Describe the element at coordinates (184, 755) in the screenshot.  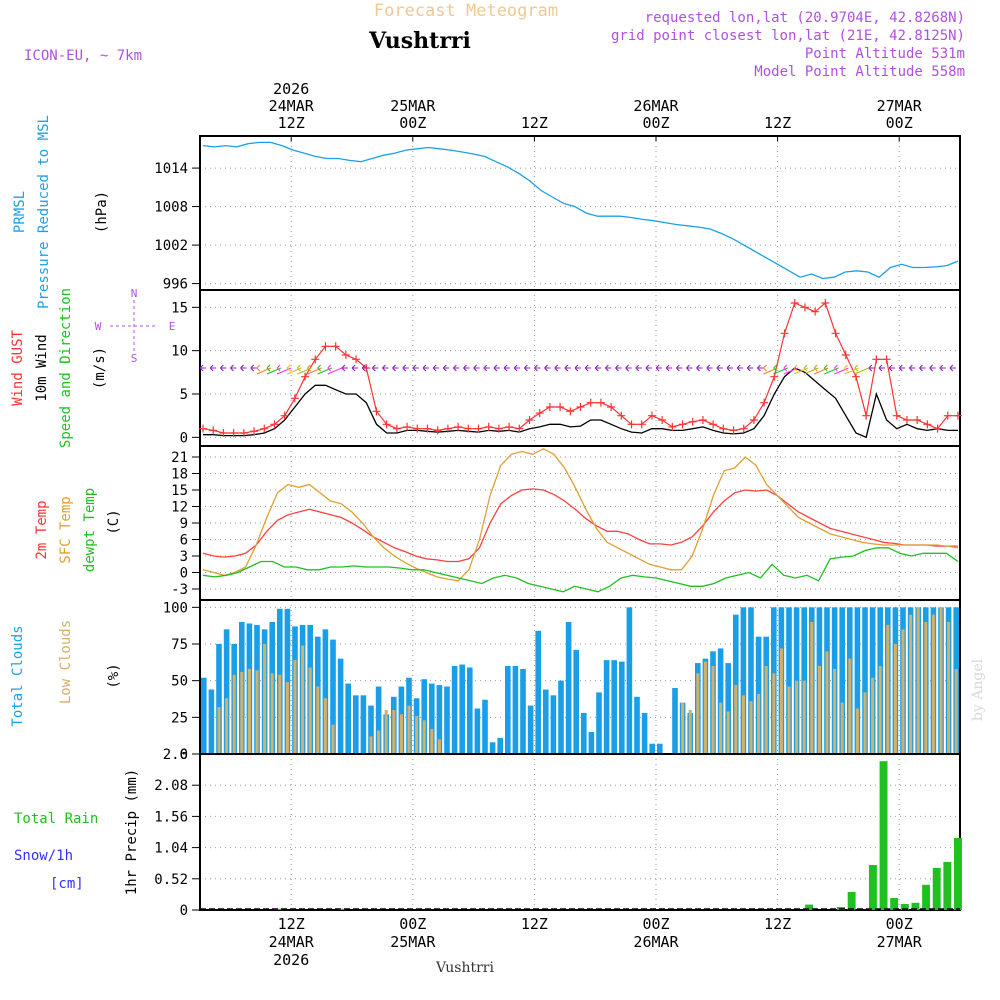
I see `clouds-ytick-label: 0` at that location.